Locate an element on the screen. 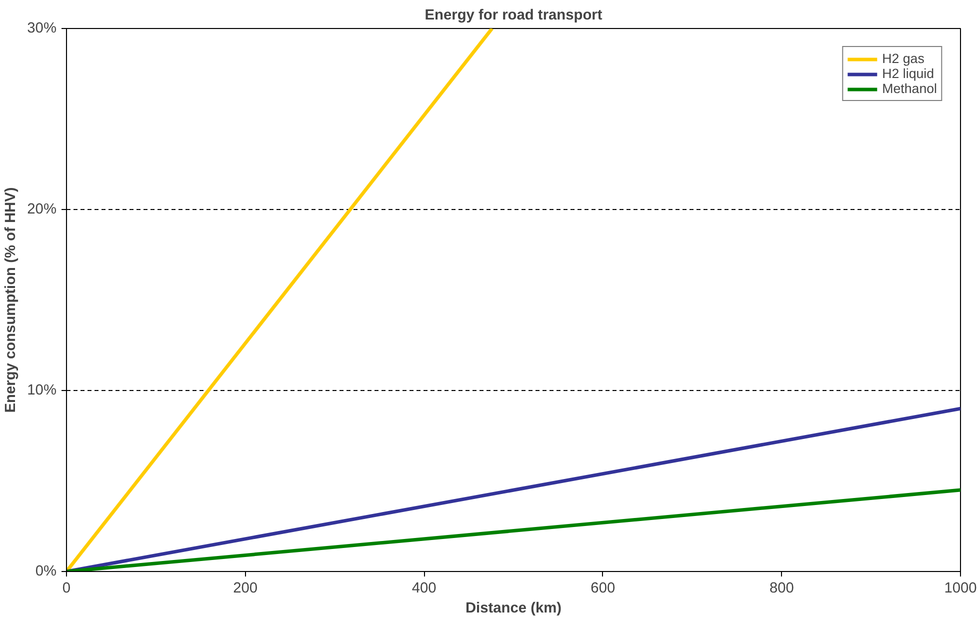 The image size is (978, 619). y-axis-title: Energy consumption (% of HHV) is located at coordinates (11, 300).